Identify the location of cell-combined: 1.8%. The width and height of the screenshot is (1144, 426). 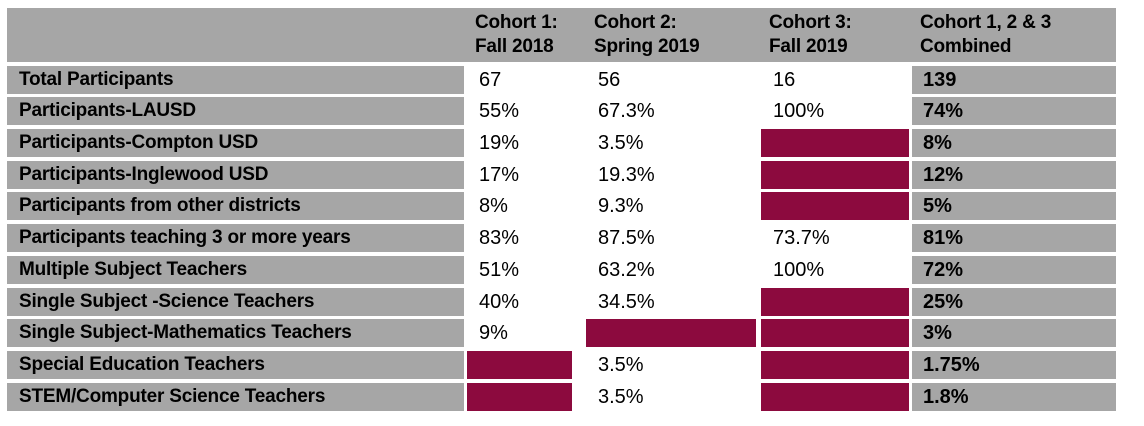
(1014, 396).